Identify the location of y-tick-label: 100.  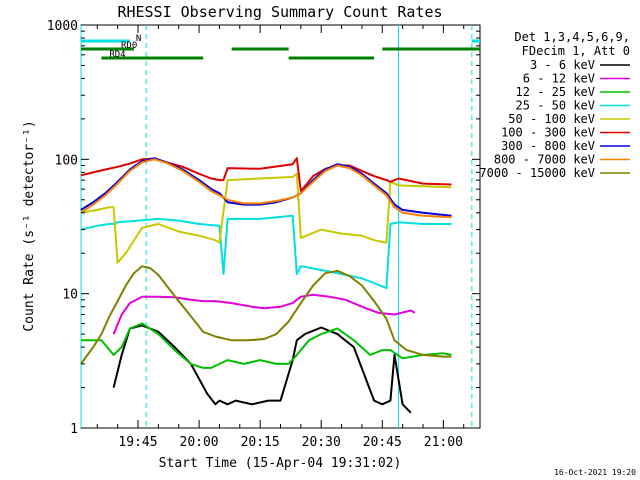
(66, 160).